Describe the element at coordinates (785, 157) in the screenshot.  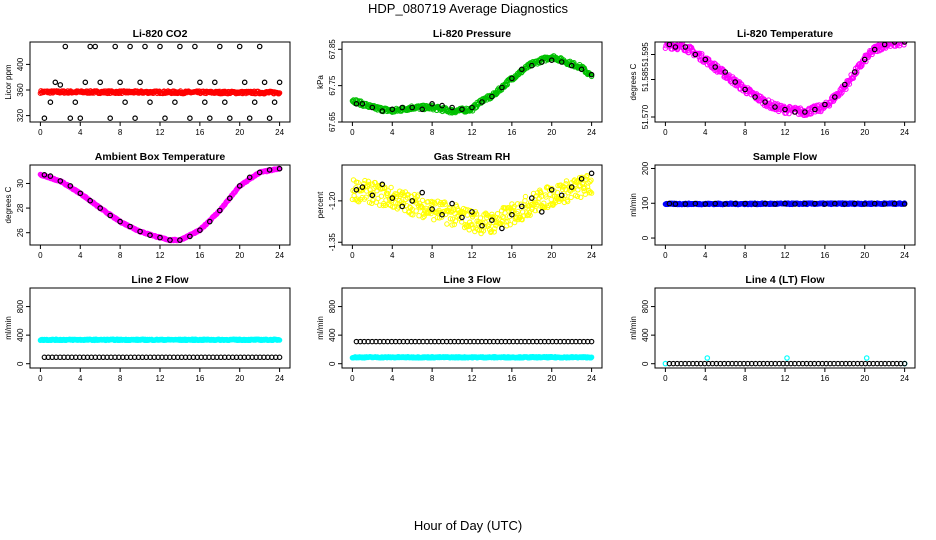
I see `panel-title: Sample Flow` at that location.